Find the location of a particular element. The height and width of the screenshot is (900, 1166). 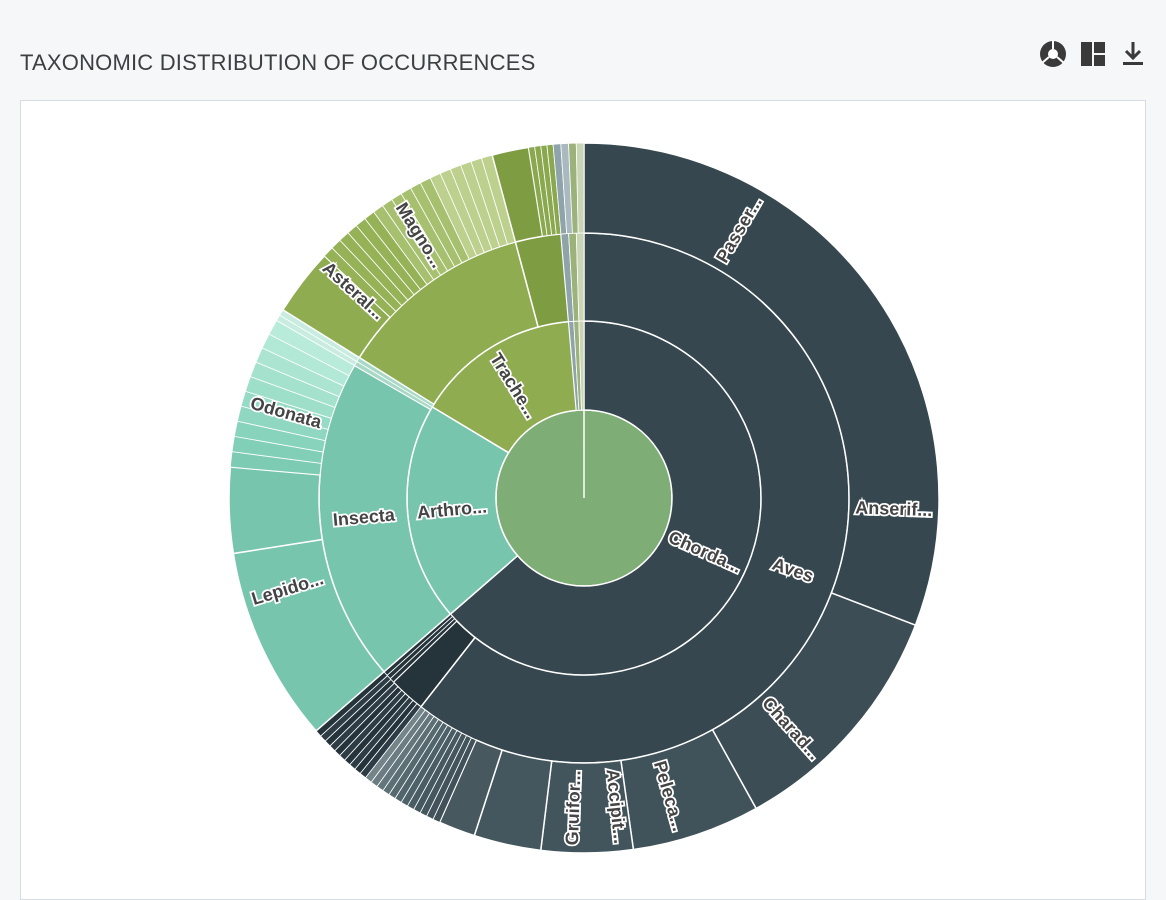

chart-toolbar is located at coordinates (1093, 54).